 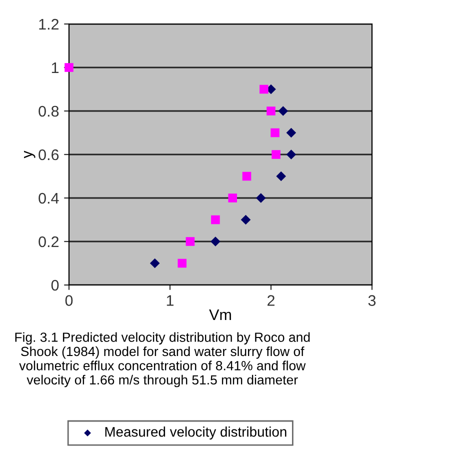 I want to click on y-tick-label: 1, so click(x=55, y=68).